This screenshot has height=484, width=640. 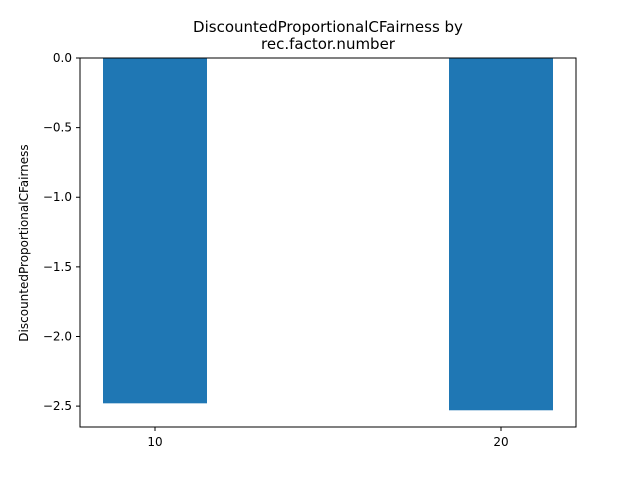 What do you see at coordinates (328, 438) in the screenshot?
I see `x-ticks-layer: 10 20` at bounding box center [328, 438].